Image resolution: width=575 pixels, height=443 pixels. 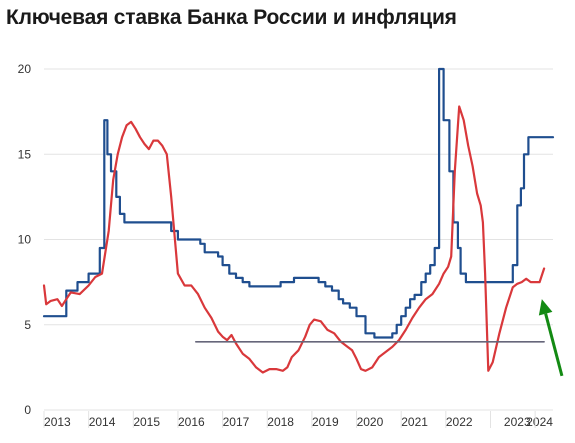 What do you see at coordinates (554, 345) in the screenshot?
I see `annotation-arrow-shaft` at bounding box center [554, 345].